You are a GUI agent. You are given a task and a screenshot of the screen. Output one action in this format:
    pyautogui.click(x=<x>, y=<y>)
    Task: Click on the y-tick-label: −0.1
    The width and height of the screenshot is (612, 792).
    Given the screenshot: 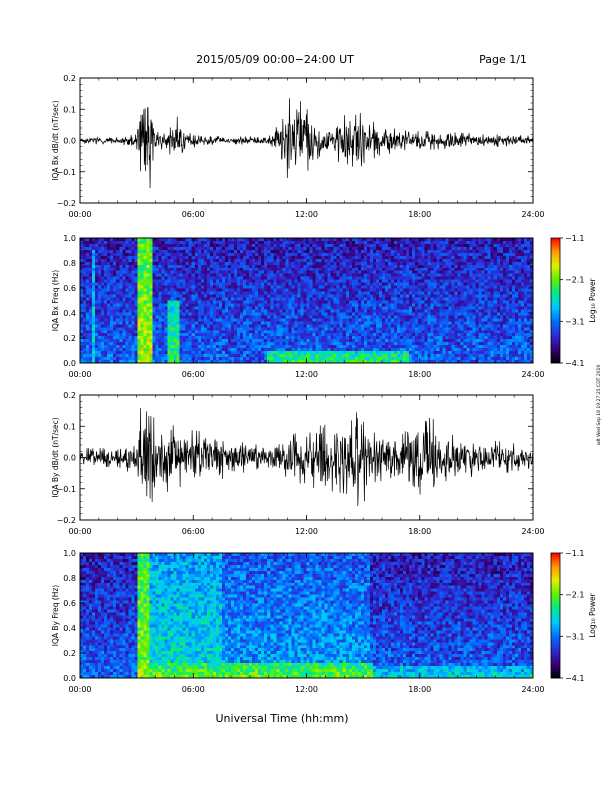 What is the action you would take?
    pyautogui.click(x=66, y=172)
    